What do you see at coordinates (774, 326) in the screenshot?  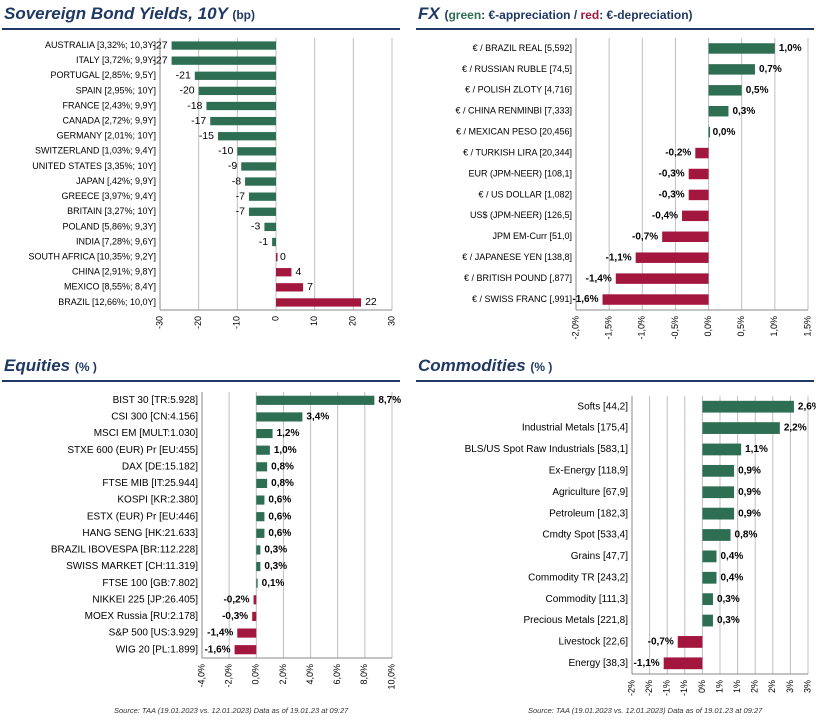 I see `fx-tick-label: 1,0%` at bounding box center [774, 326].